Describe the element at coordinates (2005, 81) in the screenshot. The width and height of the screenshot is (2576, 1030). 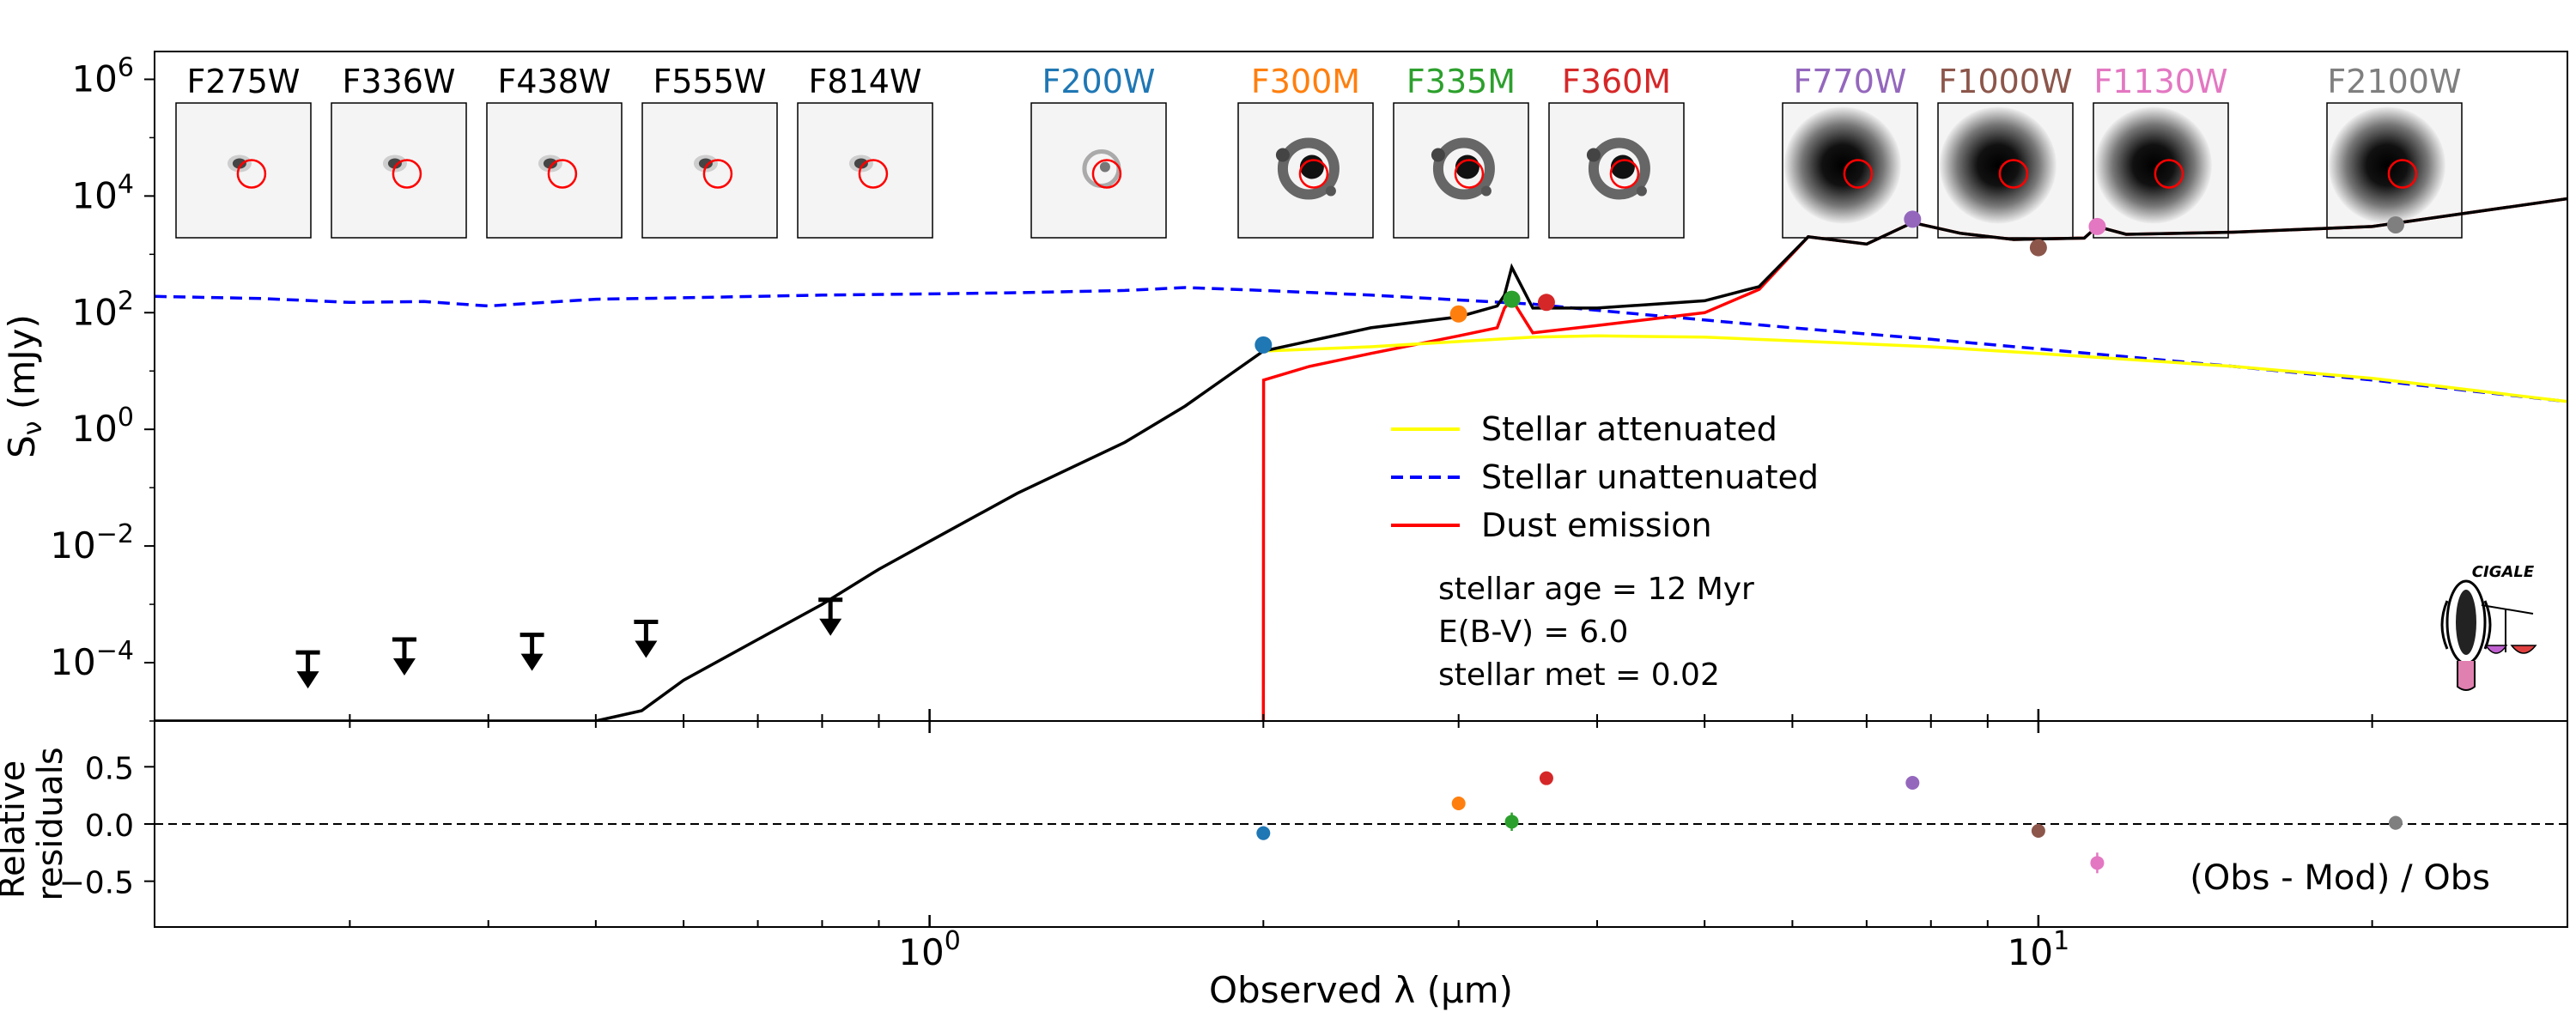
I see `filter-label: F1000W` at that location.